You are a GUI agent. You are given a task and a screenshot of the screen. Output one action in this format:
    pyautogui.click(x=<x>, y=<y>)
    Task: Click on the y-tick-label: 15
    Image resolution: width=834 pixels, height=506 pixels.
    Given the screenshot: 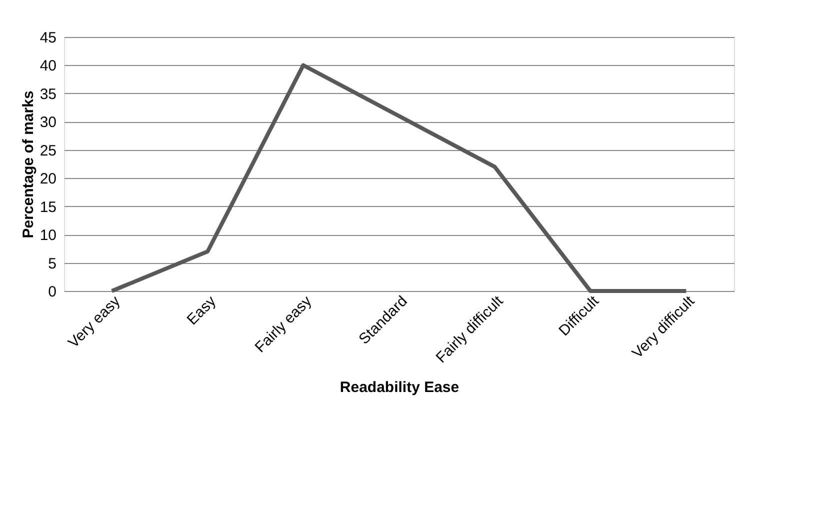 What is the action you would take?
    pyautogui.click(x=48, y=207)
    